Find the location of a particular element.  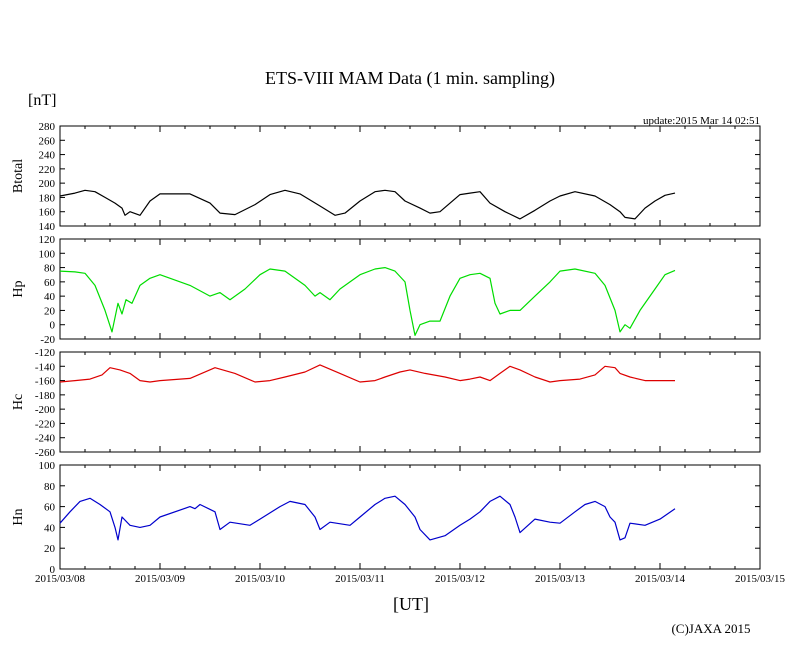

y-tick-label: -260 is located at coordinates (45, 453).